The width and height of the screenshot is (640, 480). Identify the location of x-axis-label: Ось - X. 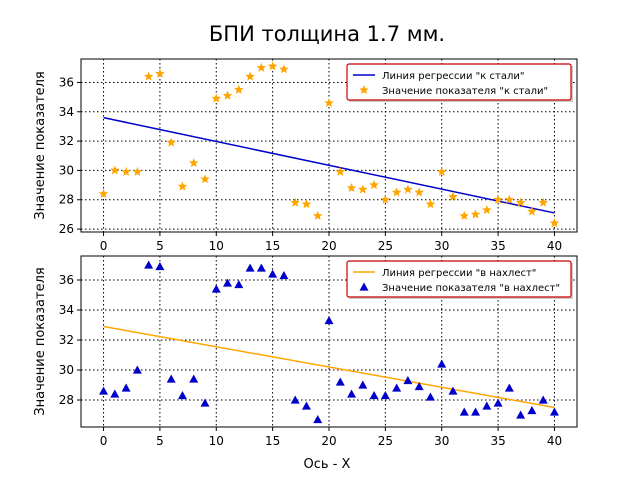
(327, 464).